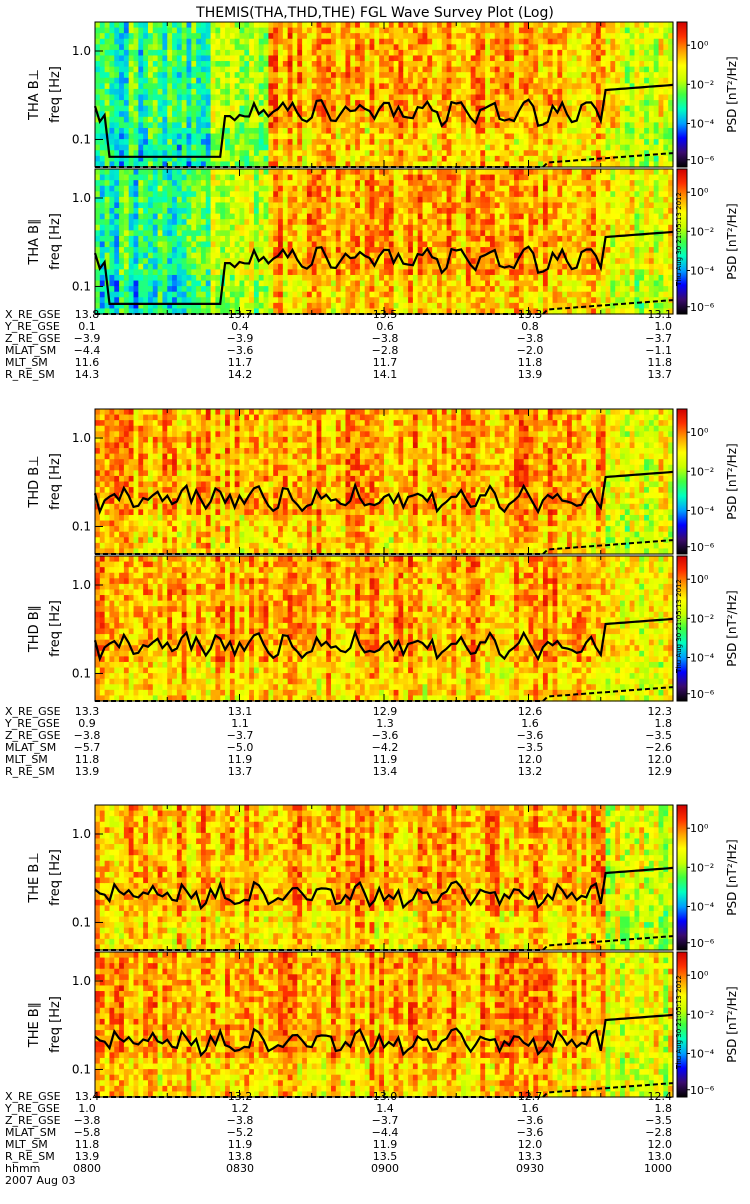 Image resolution: width=750 pixels, height=1204 pixels. Describe the element at coordinates (384, 242) in the screenshot. I see `spectrogram-cells` at that location.